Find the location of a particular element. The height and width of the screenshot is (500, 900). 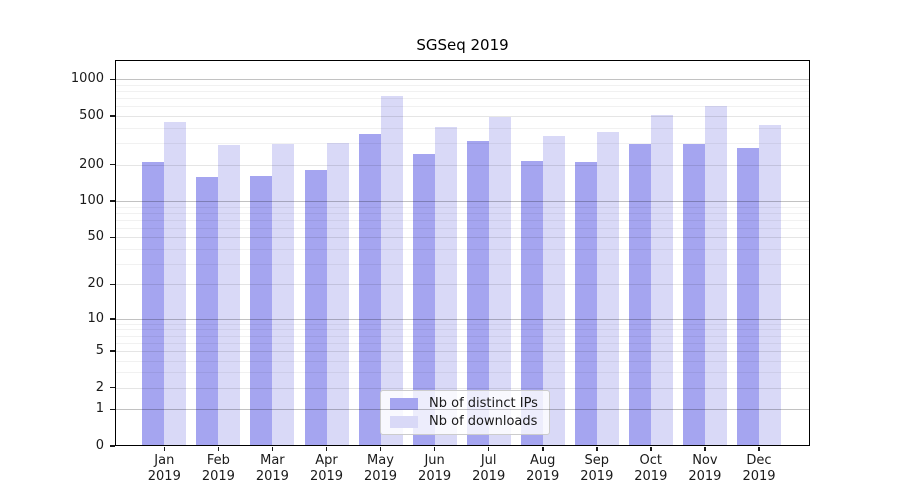

x-tick-mar is located at coordinates (272, 449).